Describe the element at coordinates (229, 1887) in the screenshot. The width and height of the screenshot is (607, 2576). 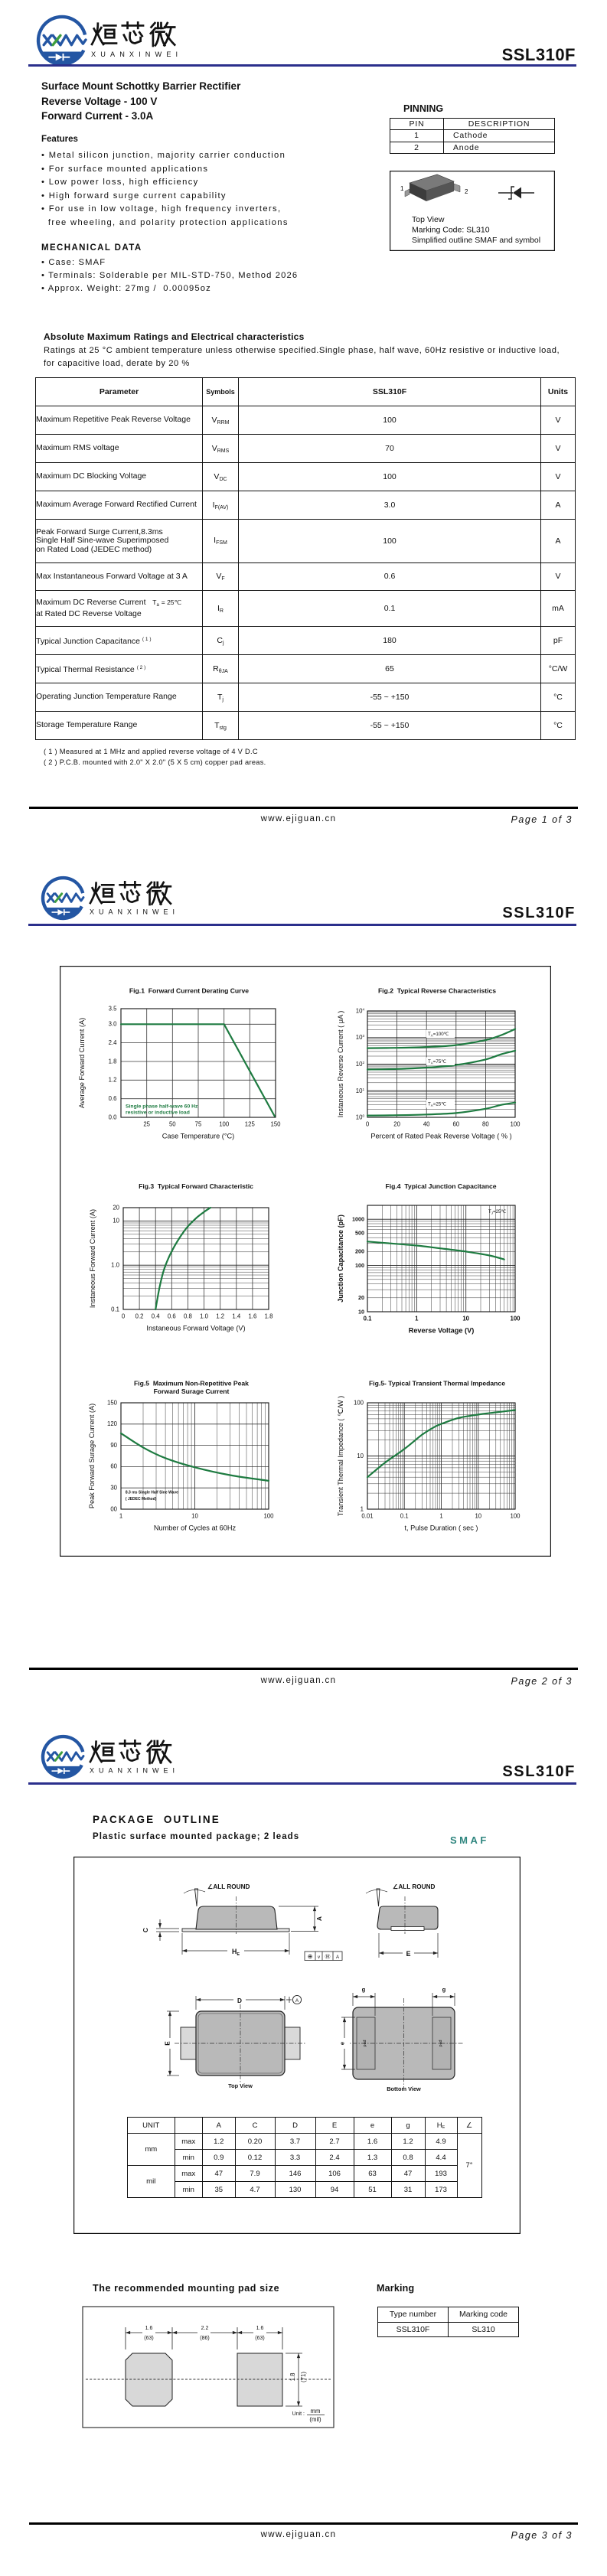
I see `svg-text: ∠ALL ROUND` at that location.